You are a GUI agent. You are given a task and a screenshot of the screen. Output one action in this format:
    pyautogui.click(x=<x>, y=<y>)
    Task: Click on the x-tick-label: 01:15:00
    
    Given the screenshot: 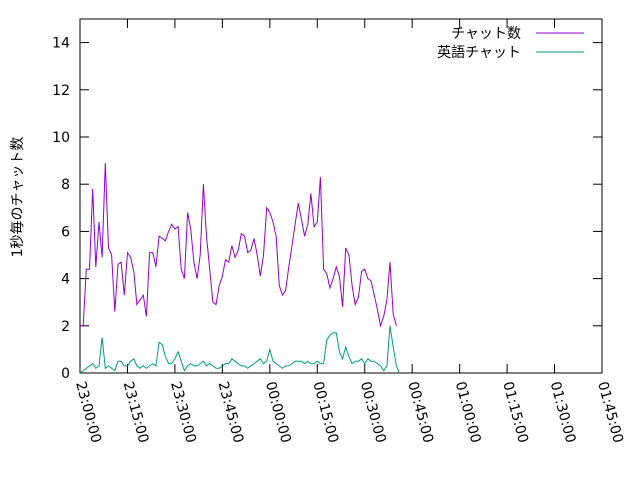 What is the action you would take?
    pyautogui.click(x=515, y=412)
    